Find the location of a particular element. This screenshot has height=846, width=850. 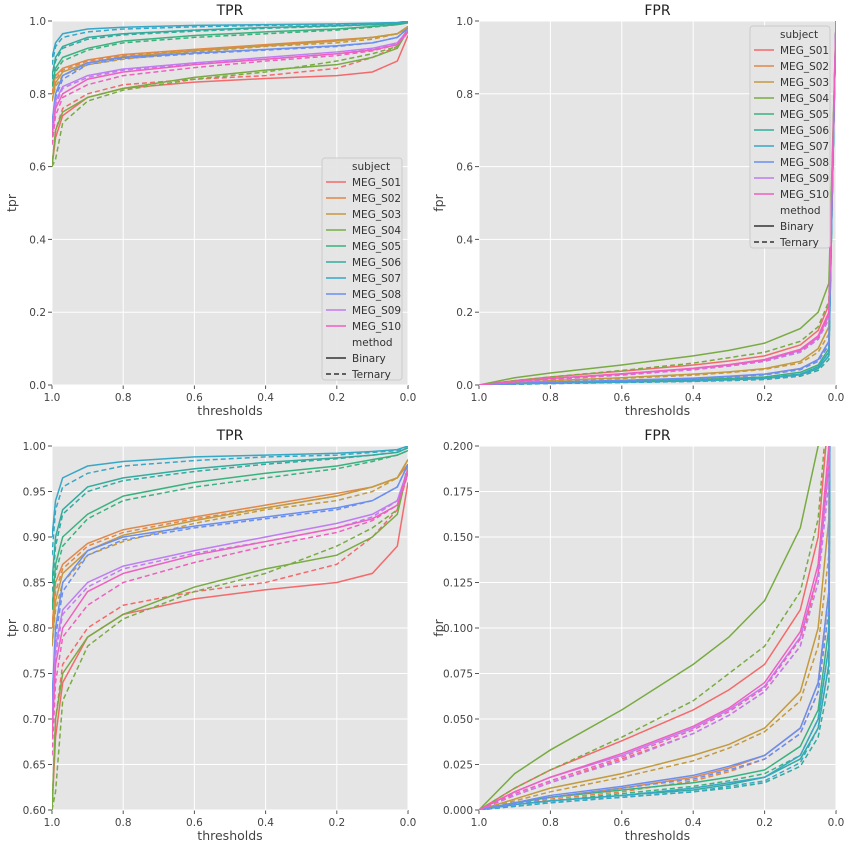

y-tick-label: 0.90 is located at coordinates (34, 538).